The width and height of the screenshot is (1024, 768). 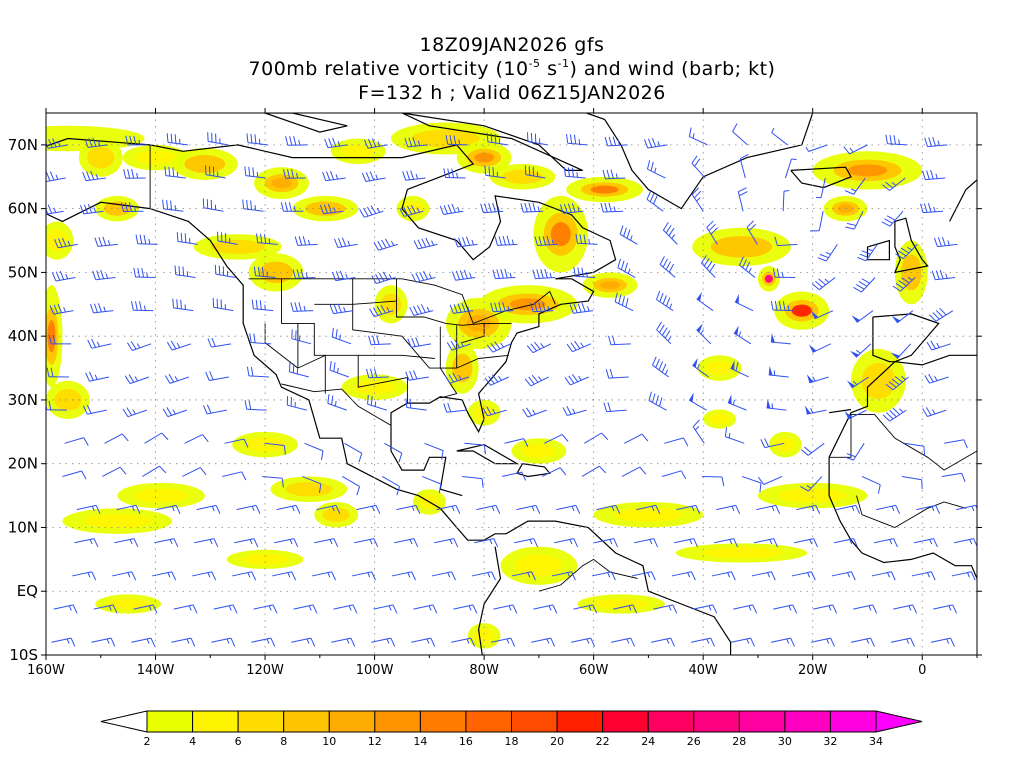 What do you see at coordinates (876, 741) in the screenshot?
I see `colorbar-label: 34` at bounding box center [876, 741].